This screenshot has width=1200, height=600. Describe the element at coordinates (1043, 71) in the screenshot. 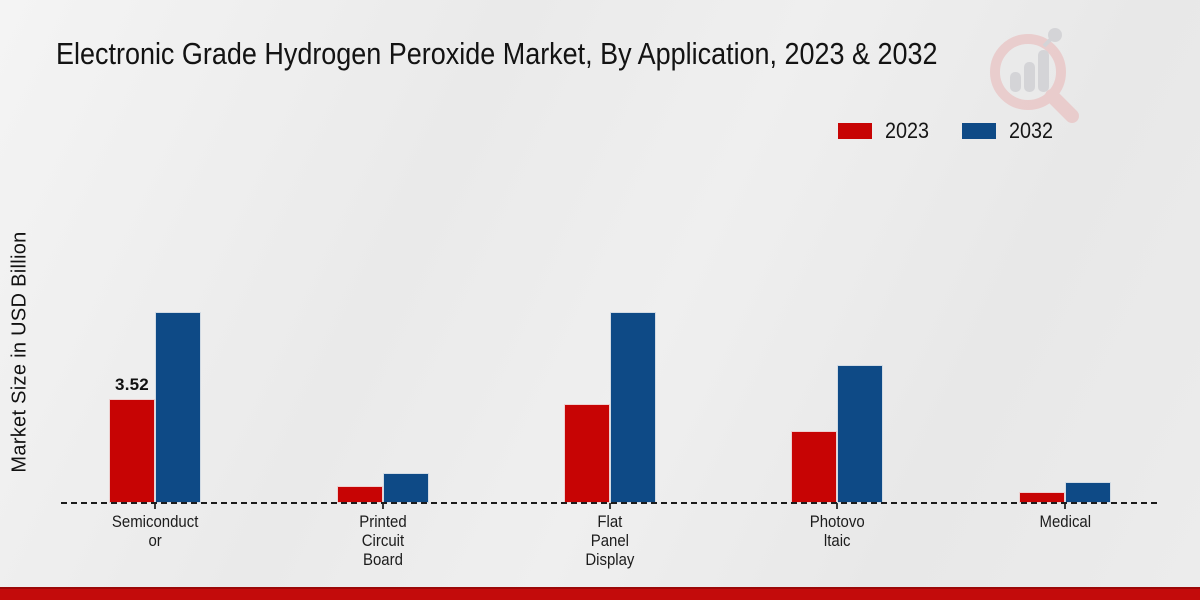

I see `logo-bar-tall-icon` at that location.